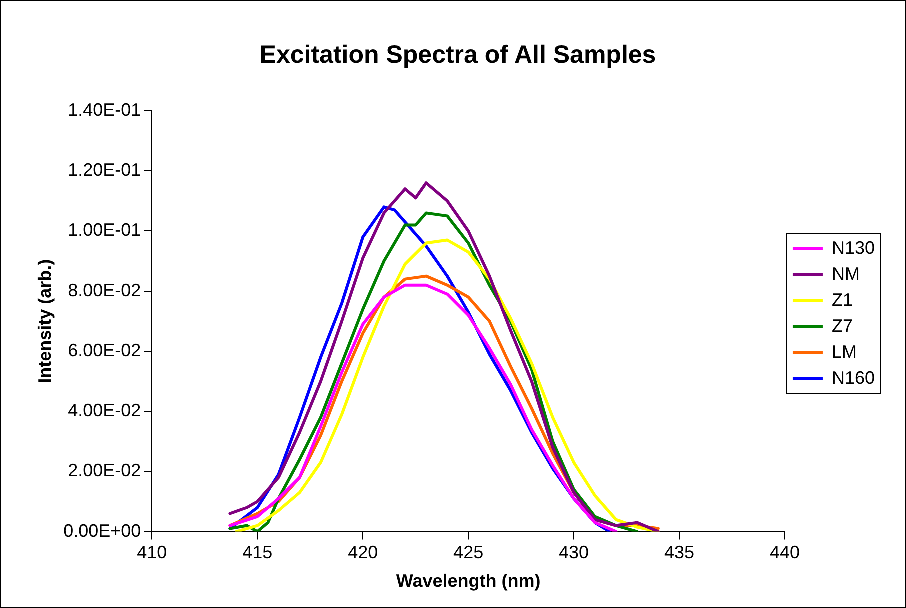  What do you see at coordinates (574, 552) in the screenshot?
I see `x-tick-label: 430` at bounding box center [574, 552].